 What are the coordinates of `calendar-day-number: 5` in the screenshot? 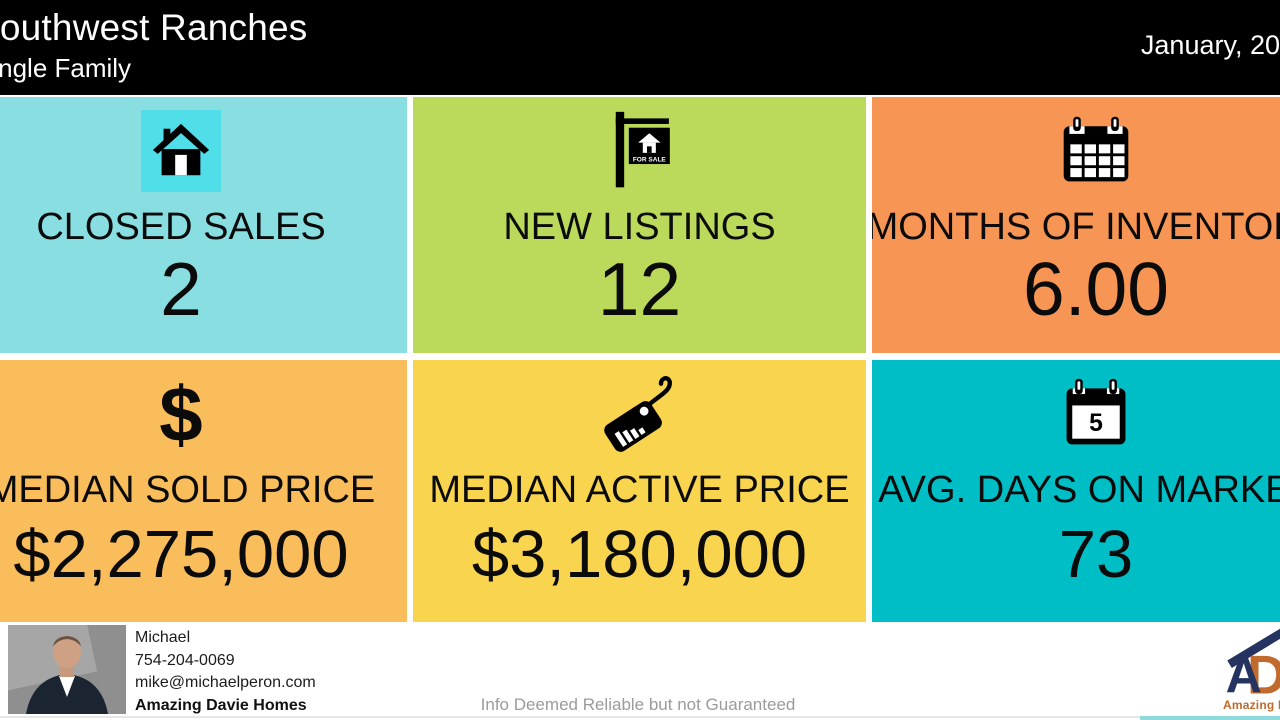 It's located at (1096, 423).